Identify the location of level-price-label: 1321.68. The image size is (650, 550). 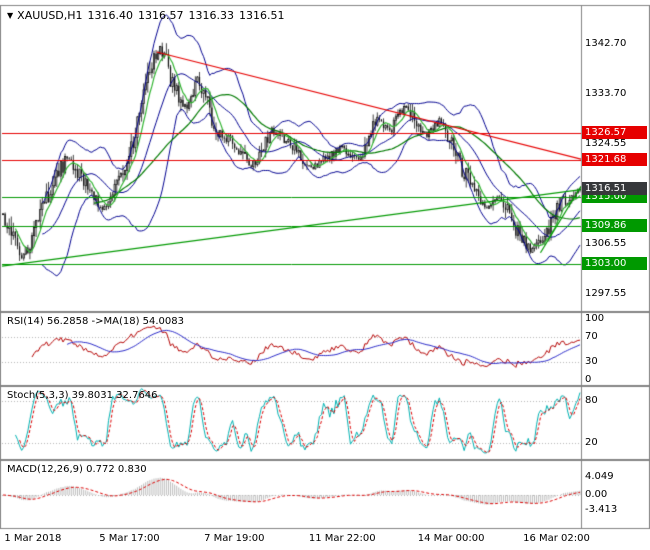
(614, 160).